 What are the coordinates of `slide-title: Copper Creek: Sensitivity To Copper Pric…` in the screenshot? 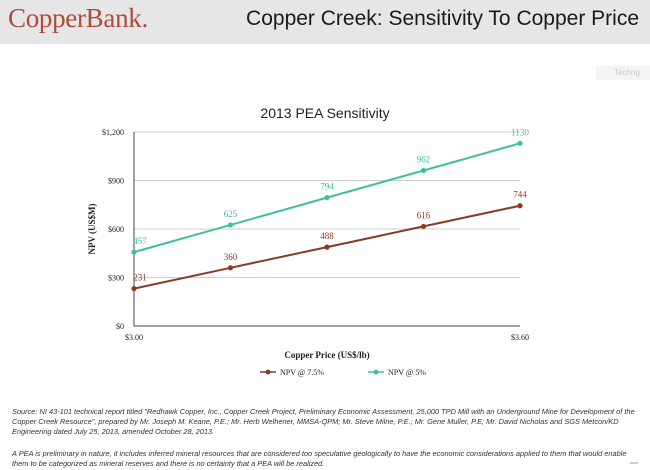 It's located at (442, 18).